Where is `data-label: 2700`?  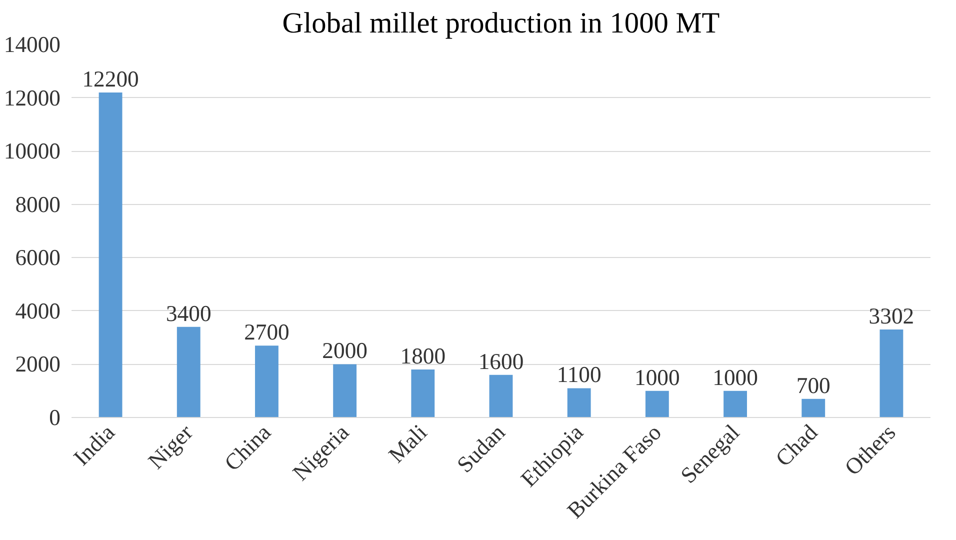 data-label: 2700 is located at coordinates (267, 332).